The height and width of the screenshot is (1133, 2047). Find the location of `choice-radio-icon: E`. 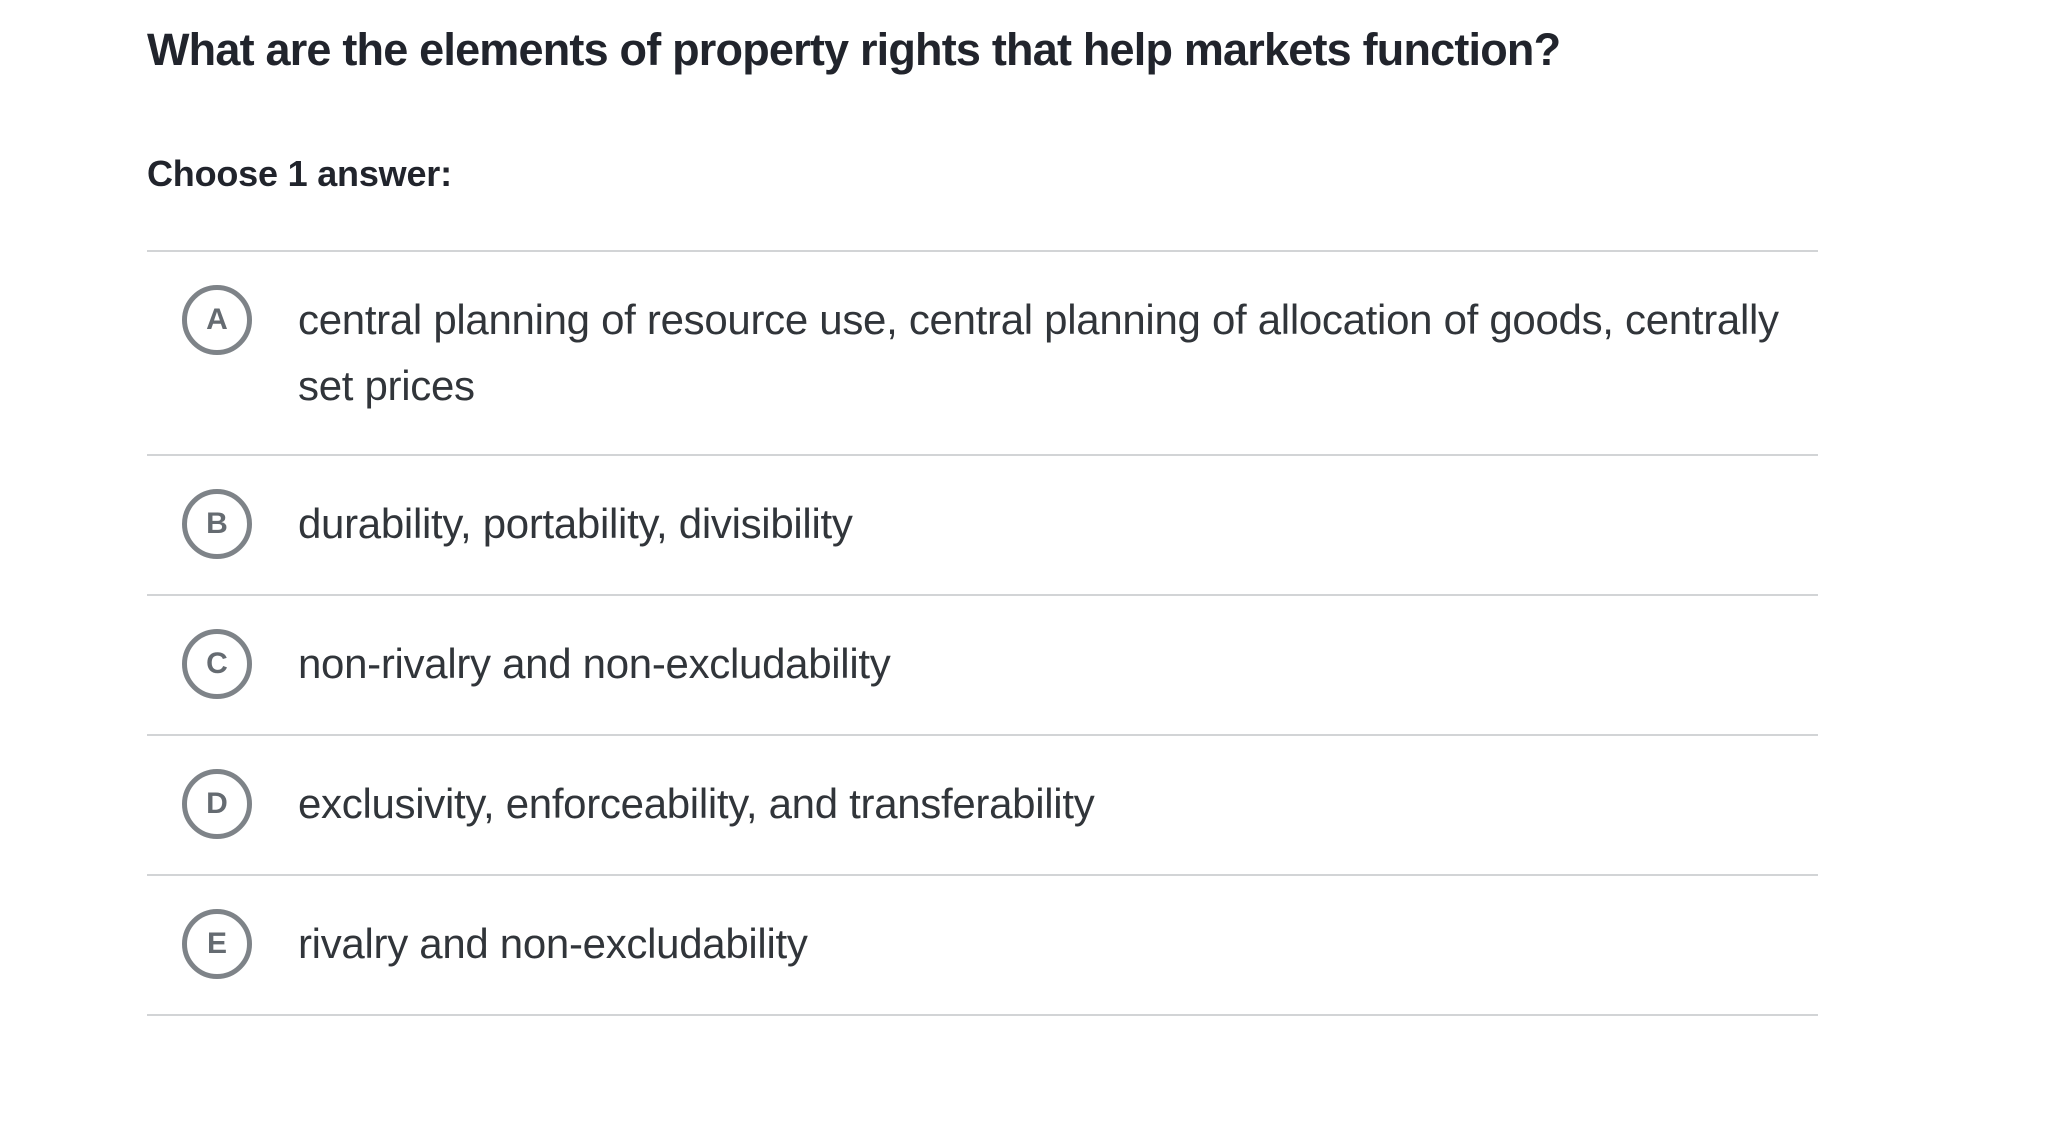

choice-radio-icon: E is located at coordinates (217, 944).